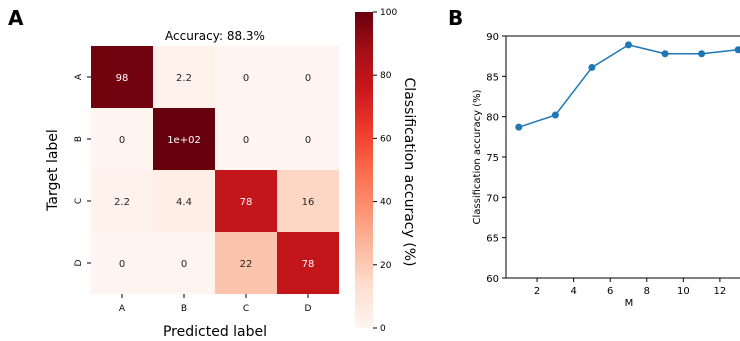 This screenshot has height=341, width=740. I want to click on accuracy-series-line, so click(628, 86).